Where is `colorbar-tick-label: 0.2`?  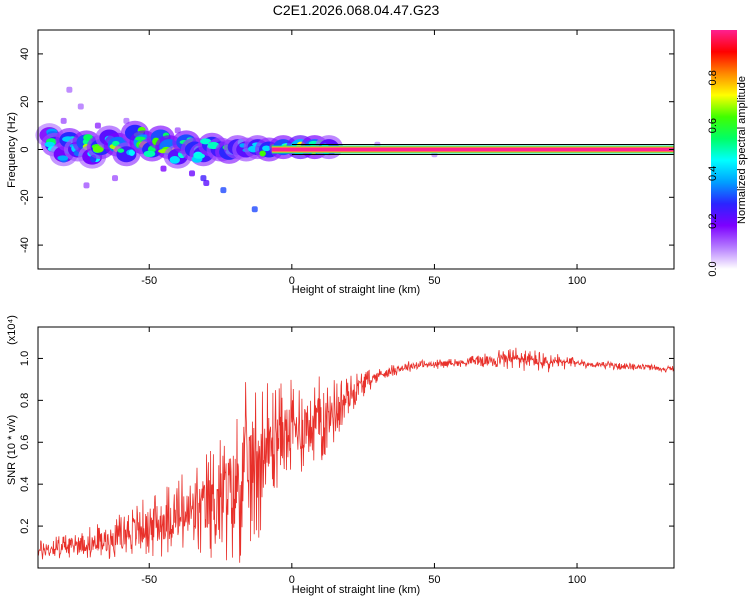
colorbar-tick-label: 0.2 is located at coordinates (713, 221).